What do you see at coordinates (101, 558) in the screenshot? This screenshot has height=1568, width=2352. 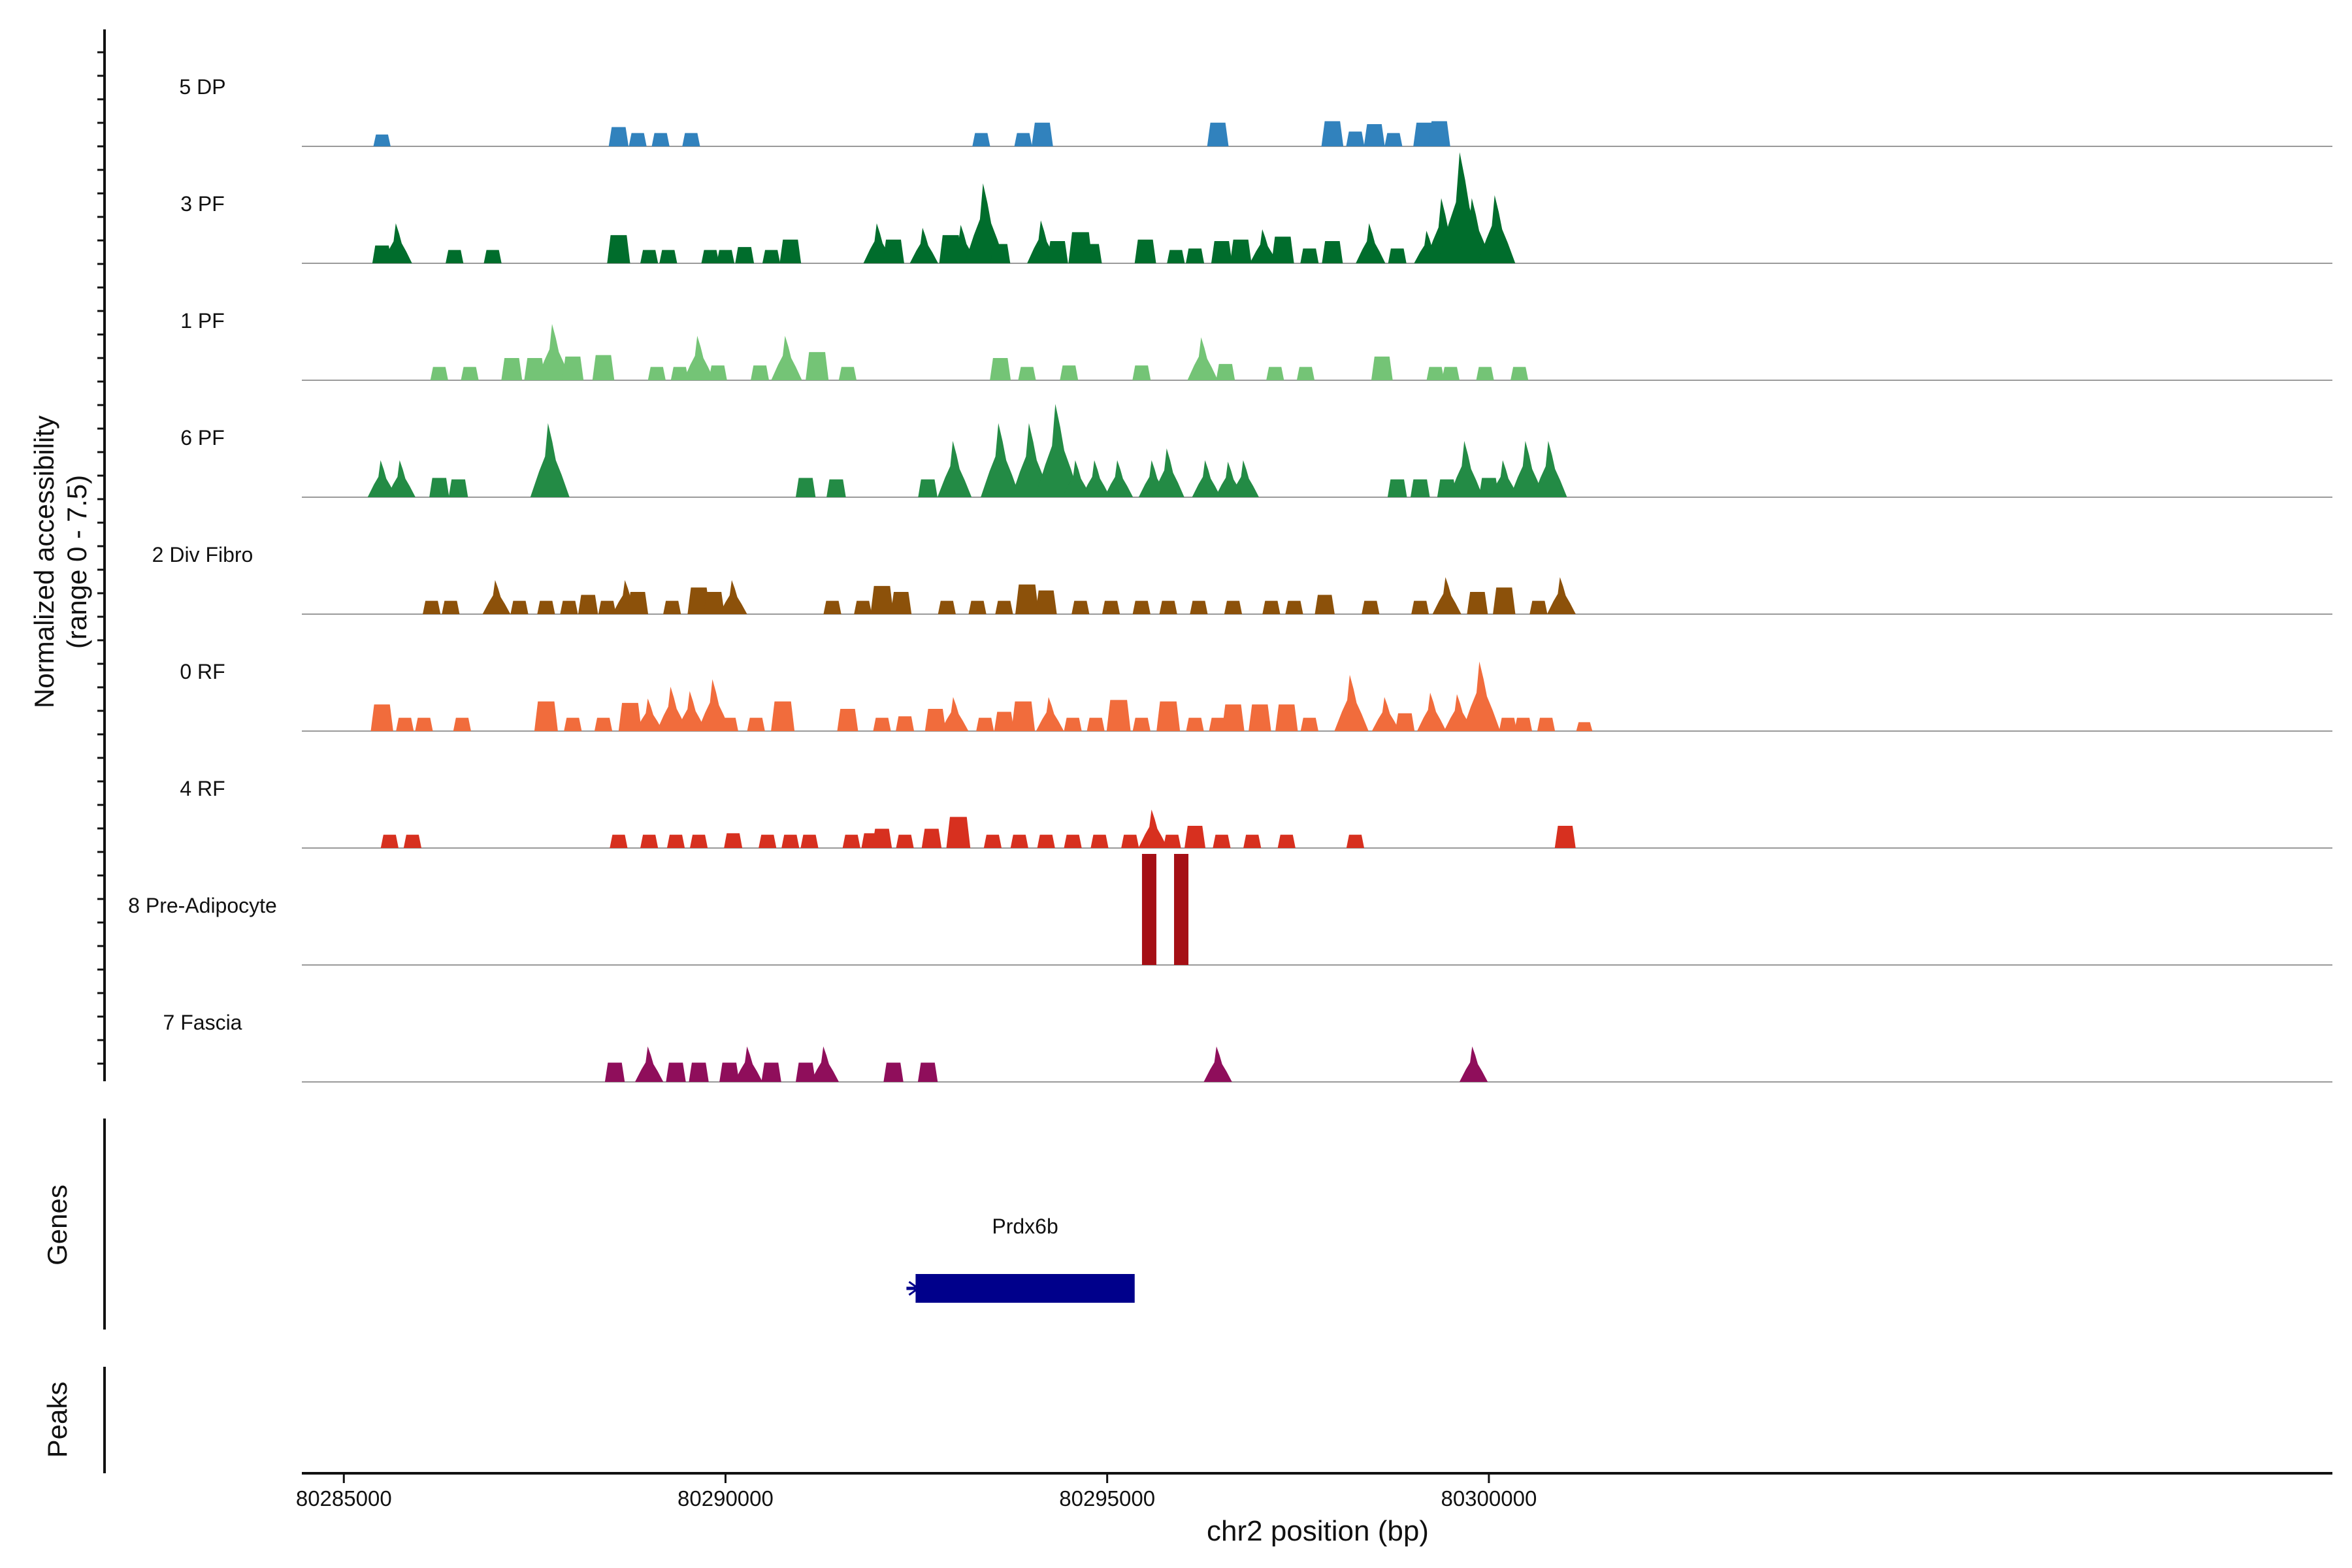 I see `tracks-y-axis-ticks` at bounding box center [101, 558].